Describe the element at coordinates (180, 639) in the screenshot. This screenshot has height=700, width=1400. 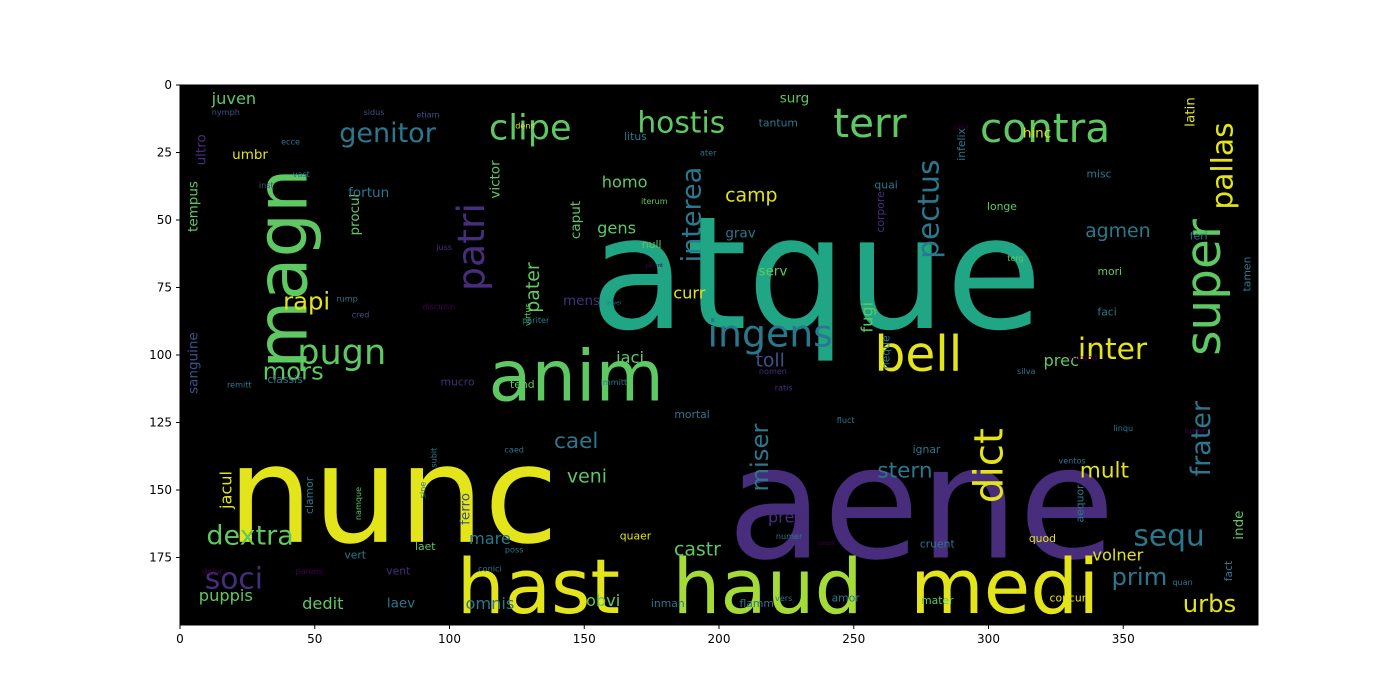
I see `x-tick-label: 0` at that location.